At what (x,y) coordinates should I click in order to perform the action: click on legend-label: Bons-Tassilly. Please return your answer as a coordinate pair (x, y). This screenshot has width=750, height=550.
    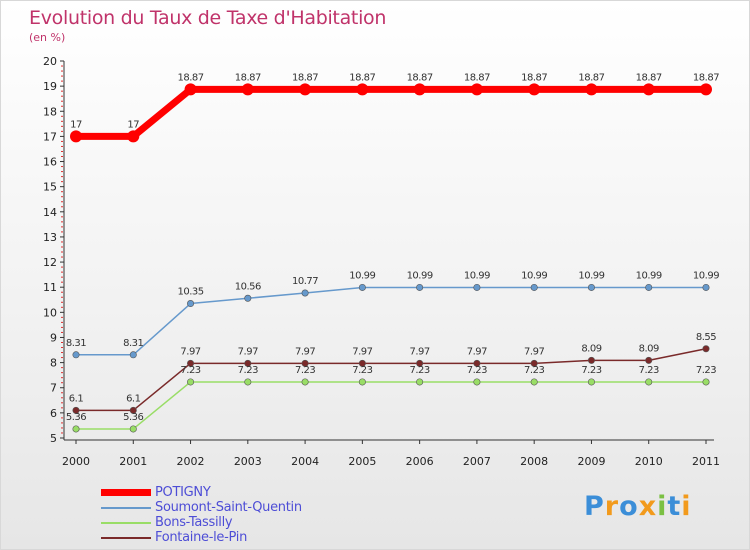
    Looking at the image, I should click on (194, 522).